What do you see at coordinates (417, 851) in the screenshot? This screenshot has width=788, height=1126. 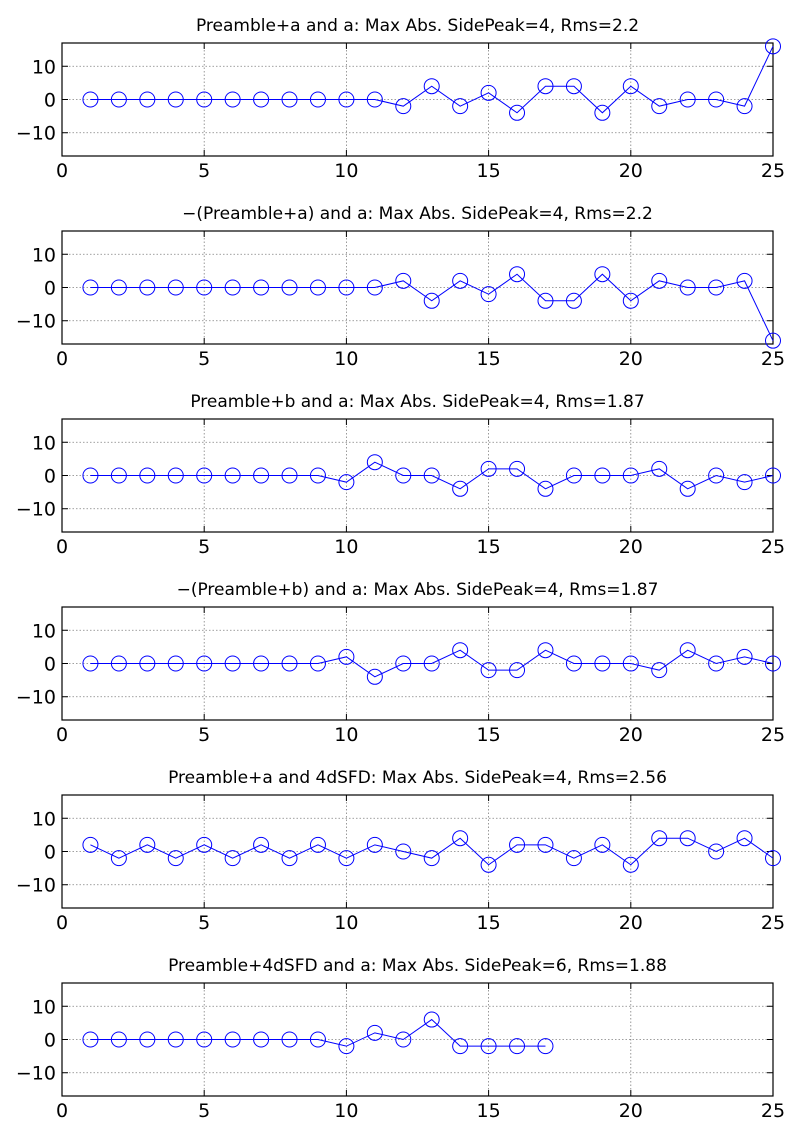 I see `axes-background` at bounding box center [417, 851].